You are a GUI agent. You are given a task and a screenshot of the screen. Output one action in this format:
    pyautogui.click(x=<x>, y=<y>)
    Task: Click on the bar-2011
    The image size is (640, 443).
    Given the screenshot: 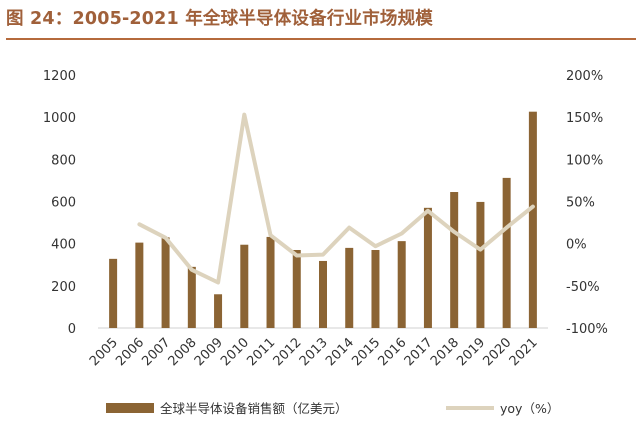 What is the action you would take?
    pyautogui.click(x=270, y=282)
    